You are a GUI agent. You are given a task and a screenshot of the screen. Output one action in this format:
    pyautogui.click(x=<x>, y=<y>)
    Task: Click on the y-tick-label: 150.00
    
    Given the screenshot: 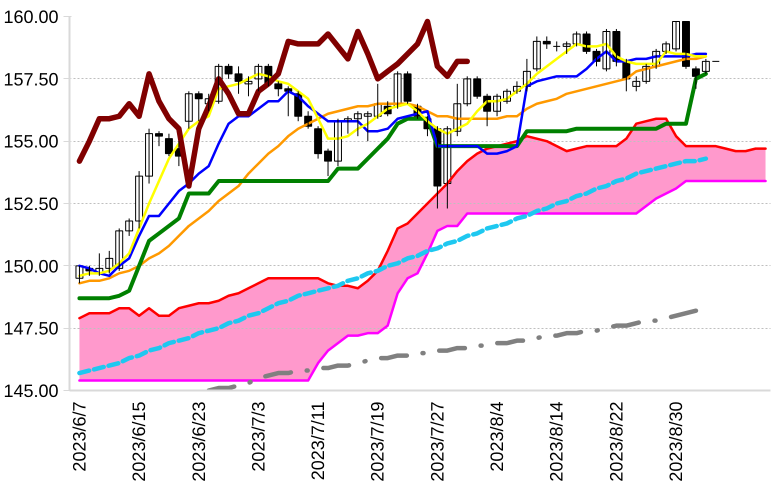 What is the action you would take?
    pyautogui.click(x=31, y=266)
    